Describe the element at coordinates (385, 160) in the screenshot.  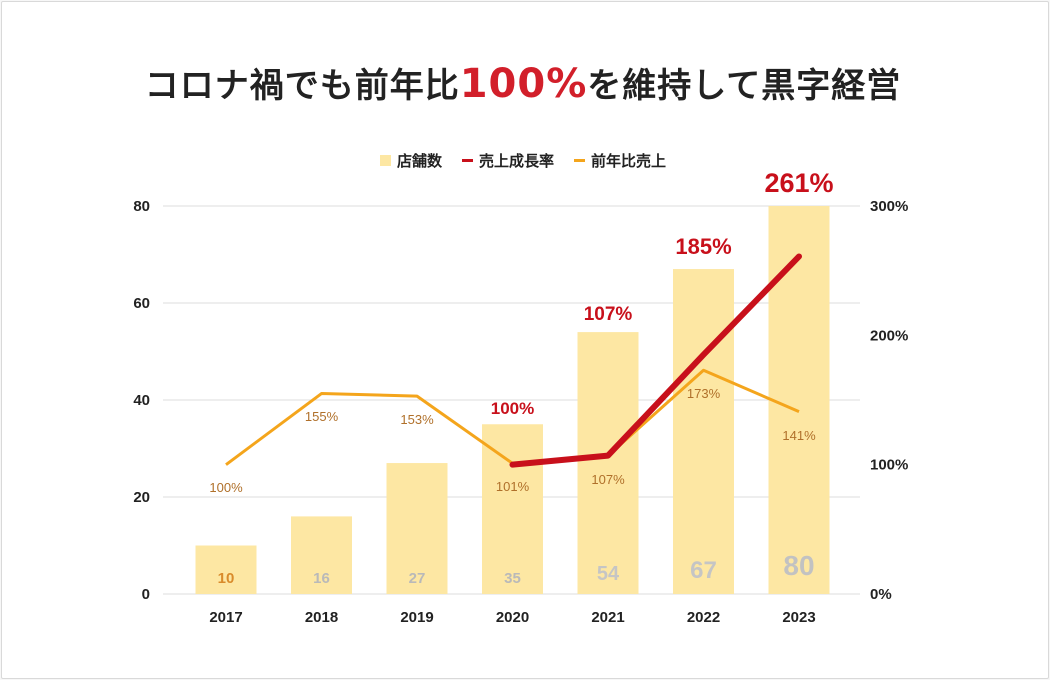
I see `legend-swatch-stores` at that location.